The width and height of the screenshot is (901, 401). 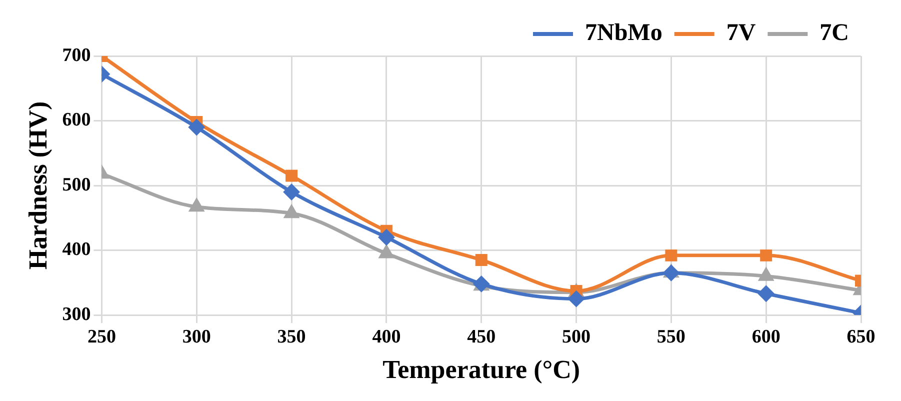 I want to click on x-axis-title: Temperature (°C), so click(x=481, y=369).